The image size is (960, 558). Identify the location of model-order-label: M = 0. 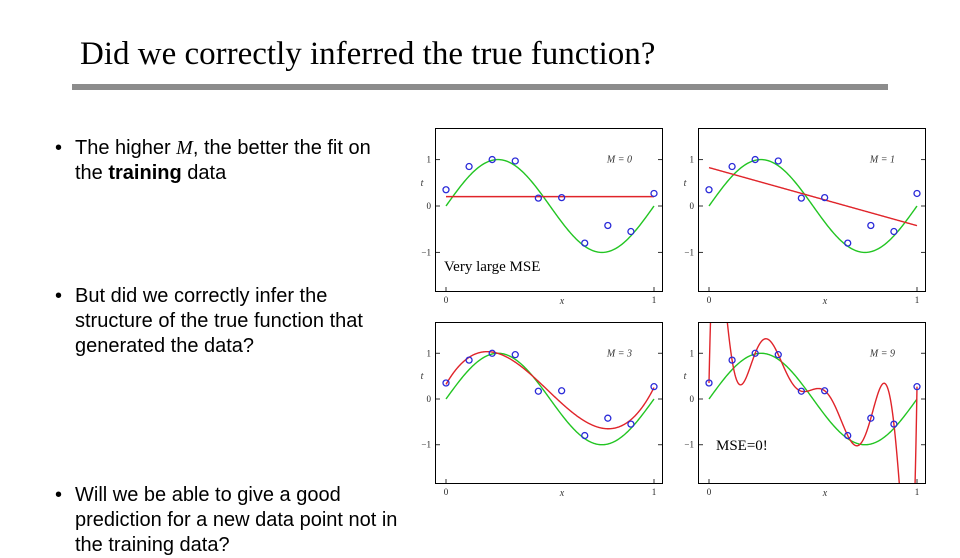
(619, 160).